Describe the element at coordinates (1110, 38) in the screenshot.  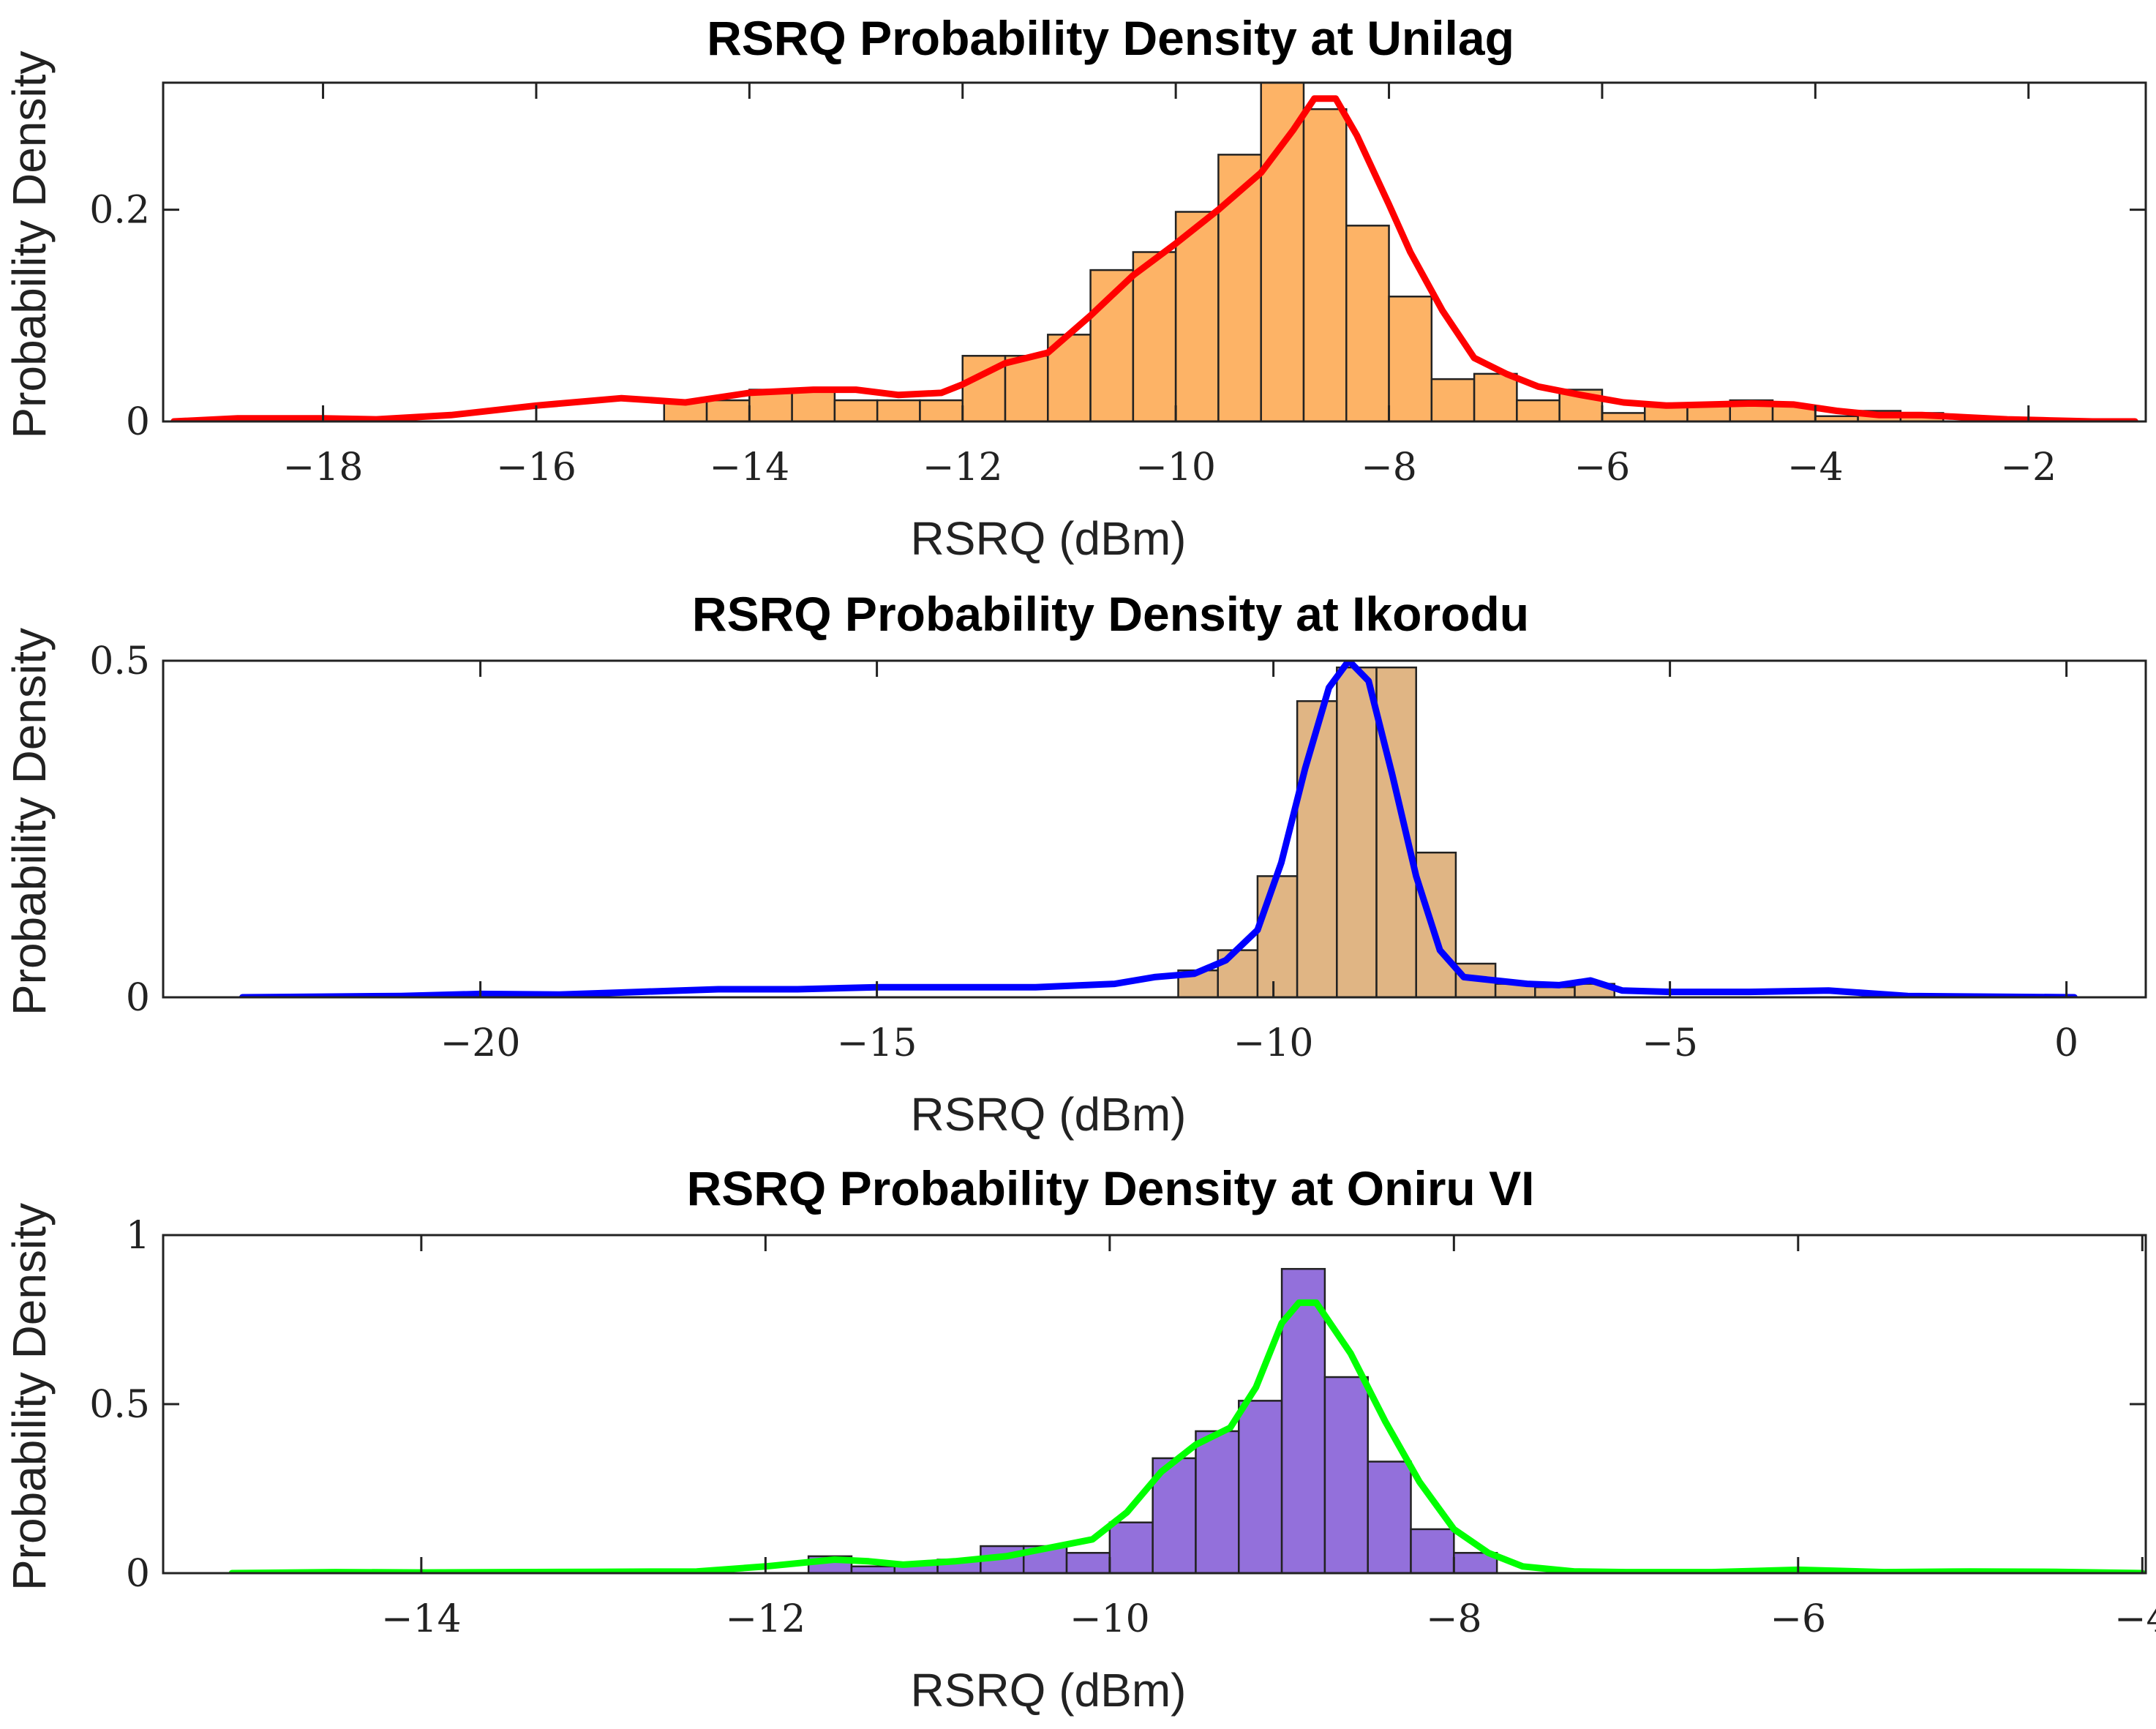
I see `chart-title: RSRQ Probability Density at Unilag` at that location.